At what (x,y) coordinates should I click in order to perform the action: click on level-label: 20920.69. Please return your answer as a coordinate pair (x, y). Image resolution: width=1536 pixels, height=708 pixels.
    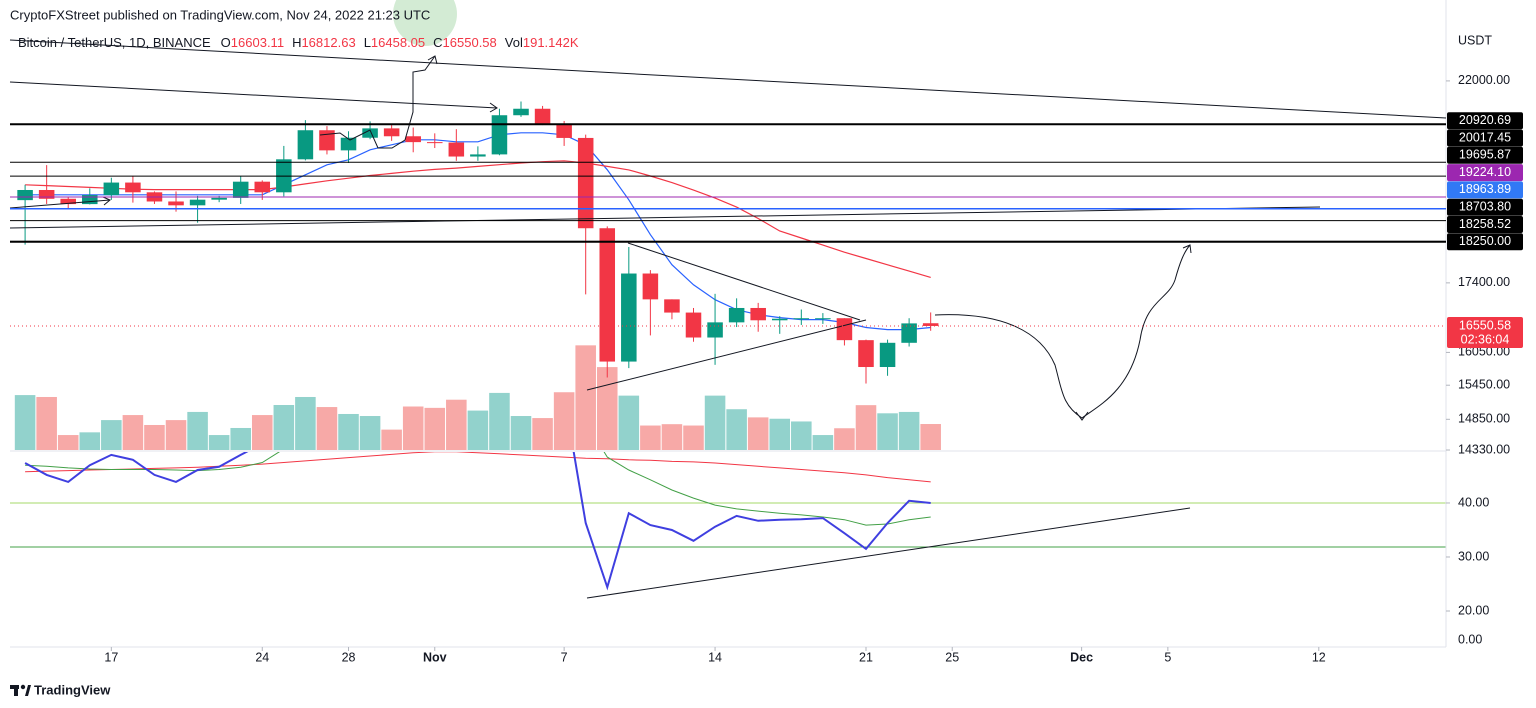
    Looking at the image, I should click on (1485, 120).